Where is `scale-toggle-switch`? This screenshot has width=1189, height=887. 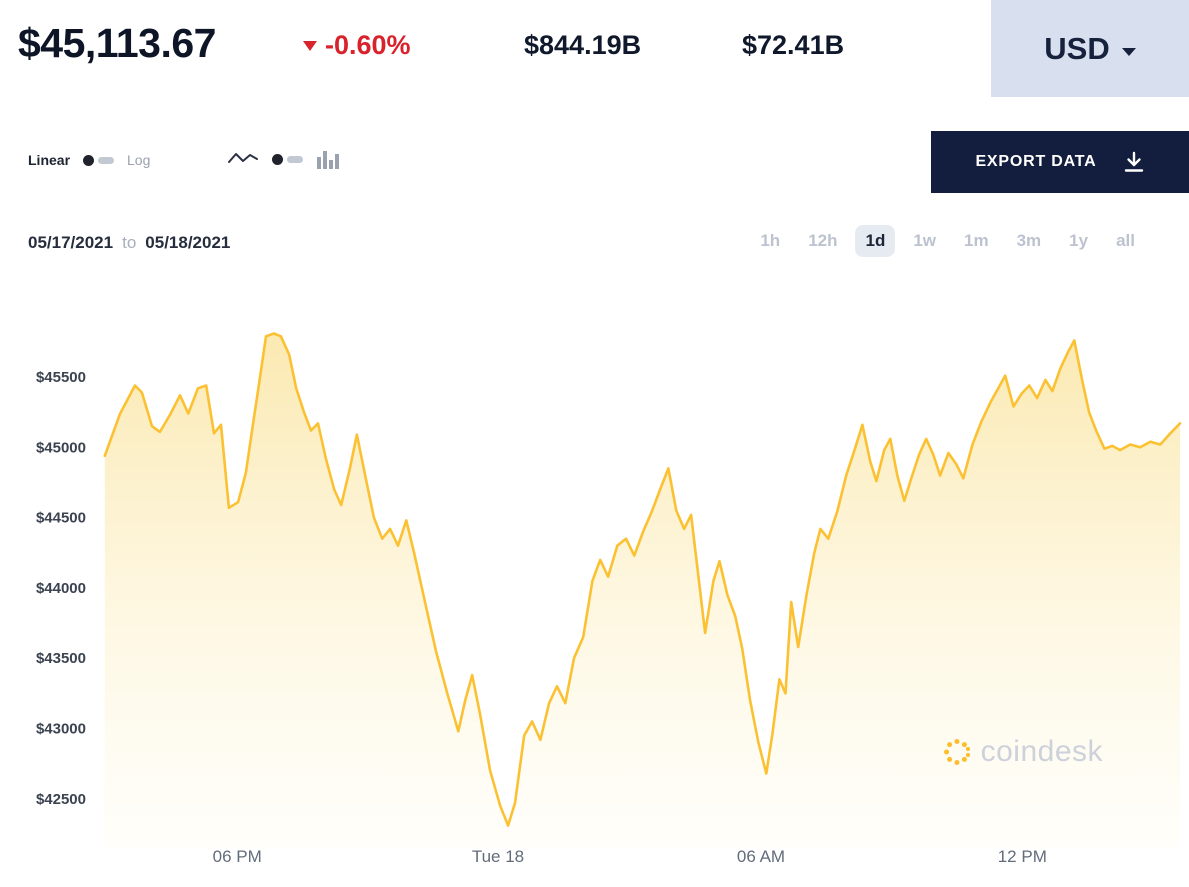 scale-toggle-switch is located at coordinates (99, 160).